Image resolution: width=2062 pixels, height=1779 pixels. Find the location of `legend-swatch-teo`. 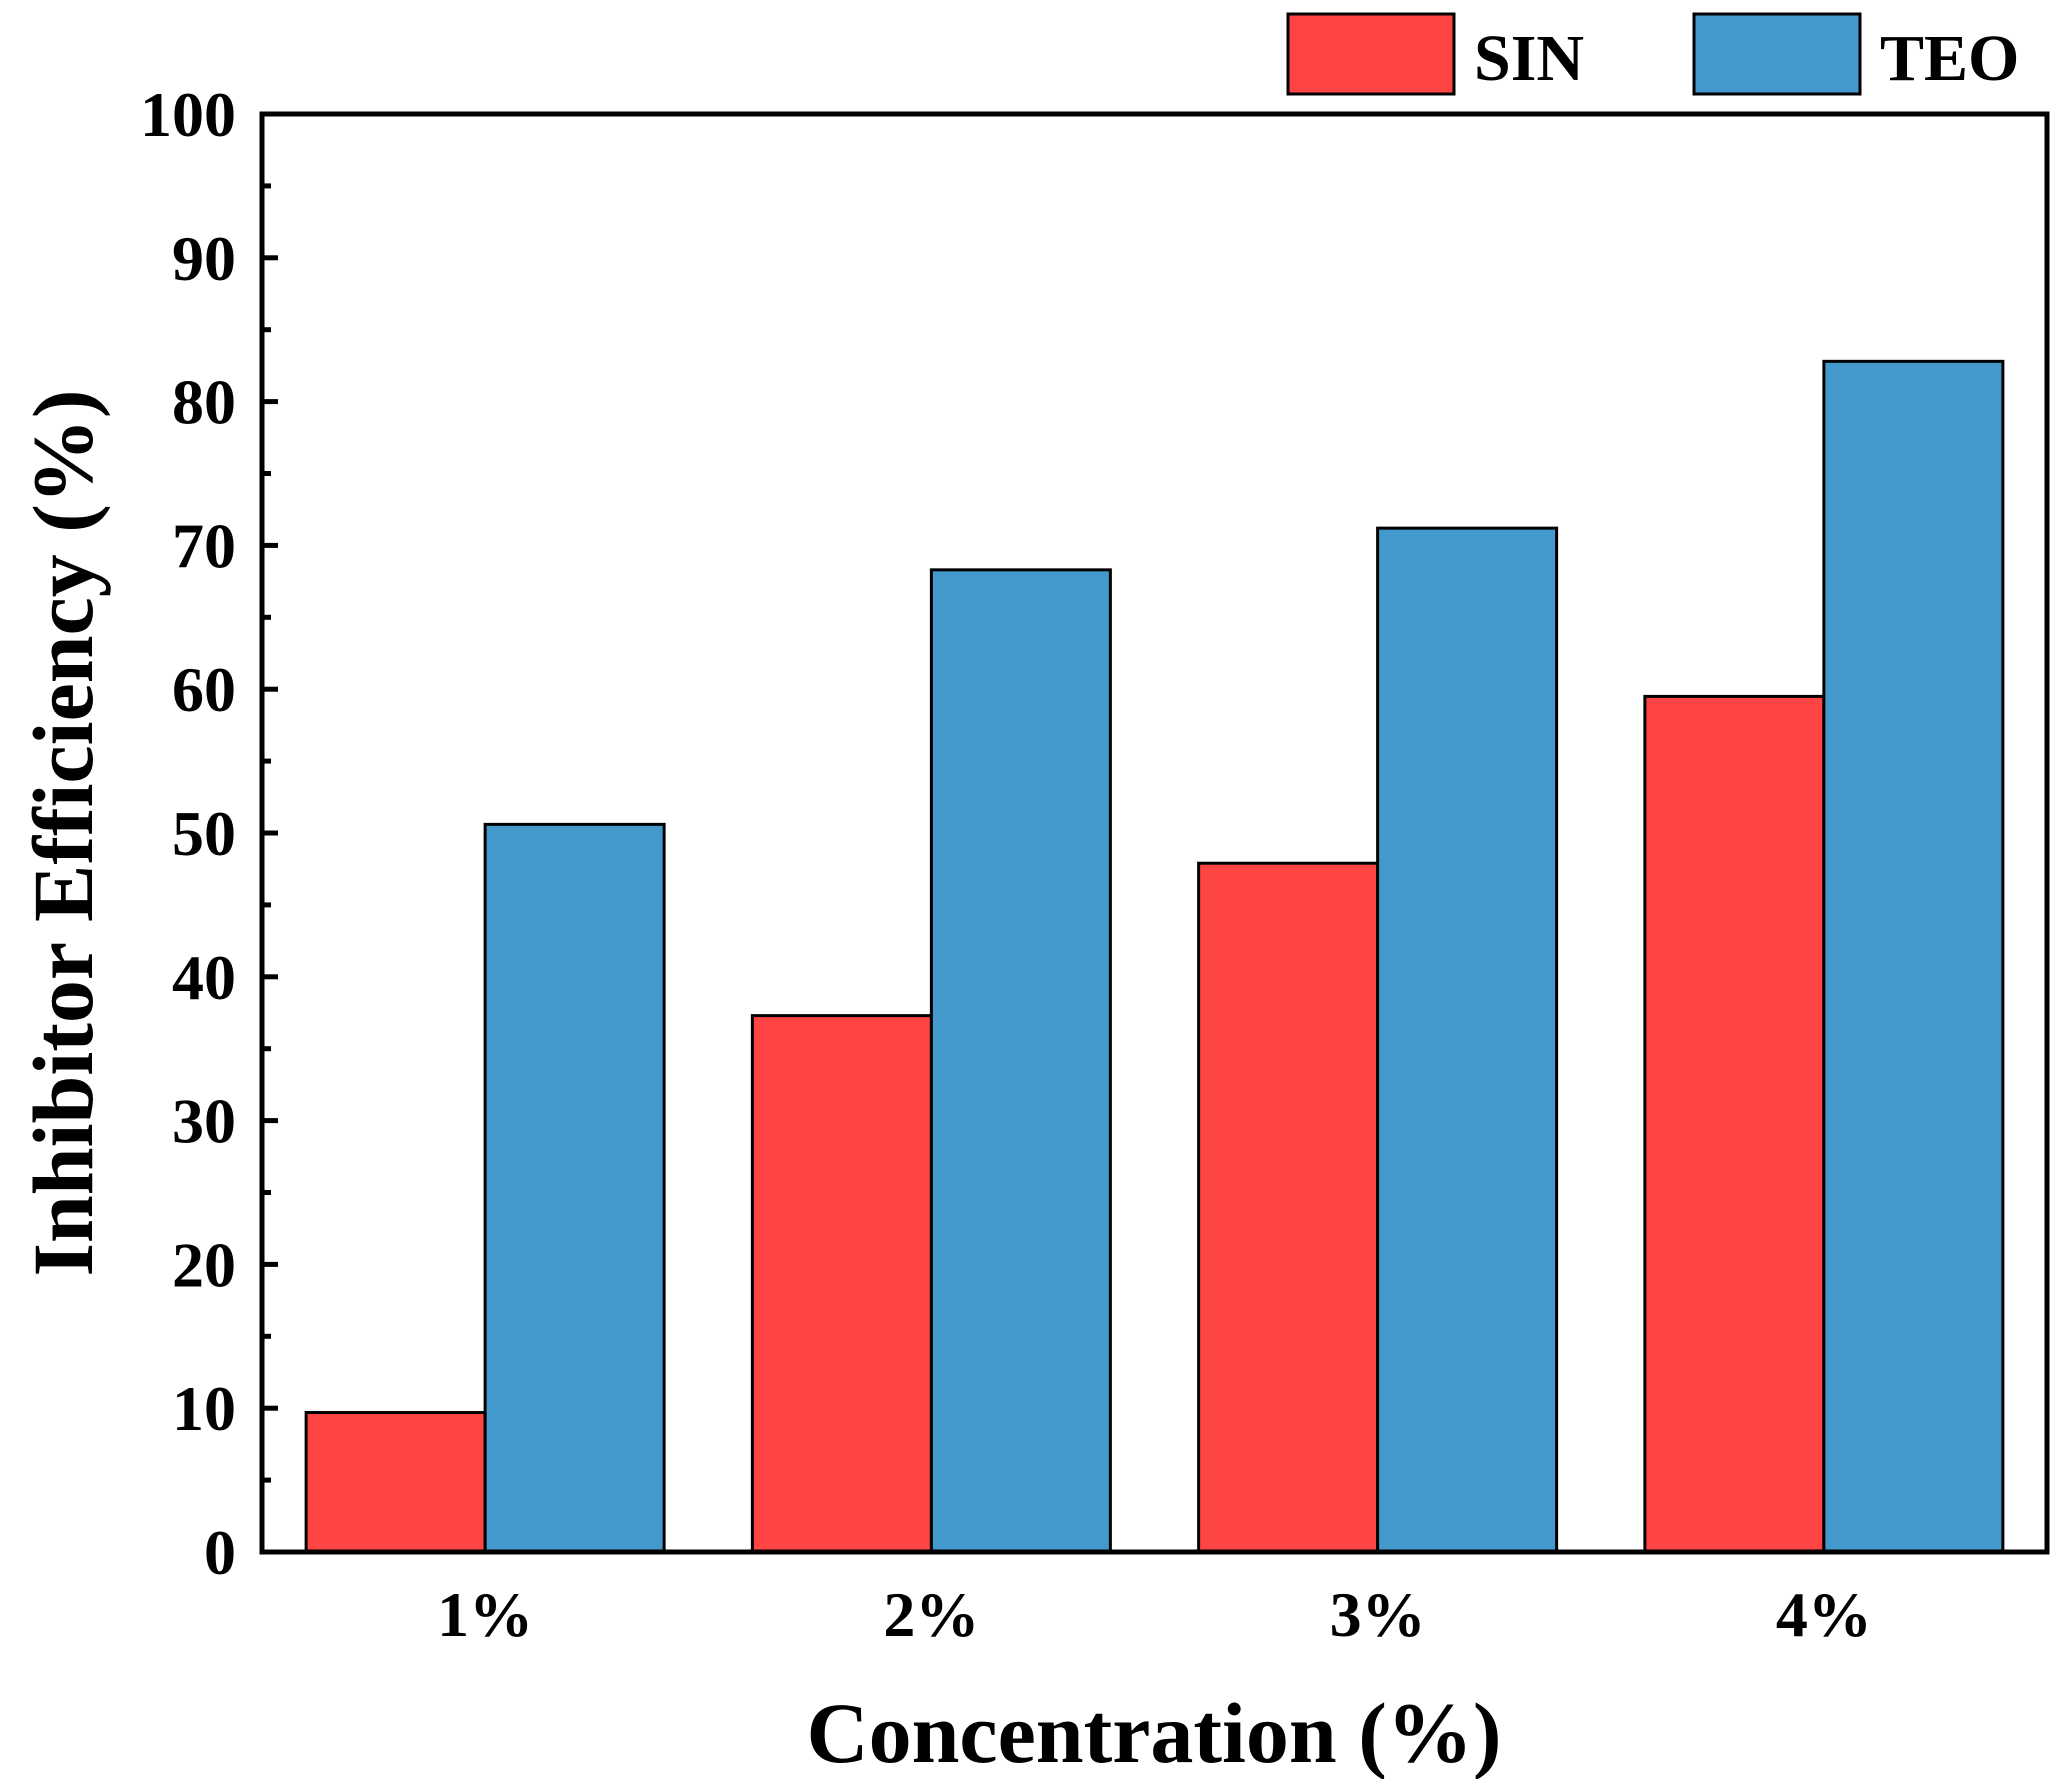

legend-swatch-teo is located at coordinates (1777, 54).